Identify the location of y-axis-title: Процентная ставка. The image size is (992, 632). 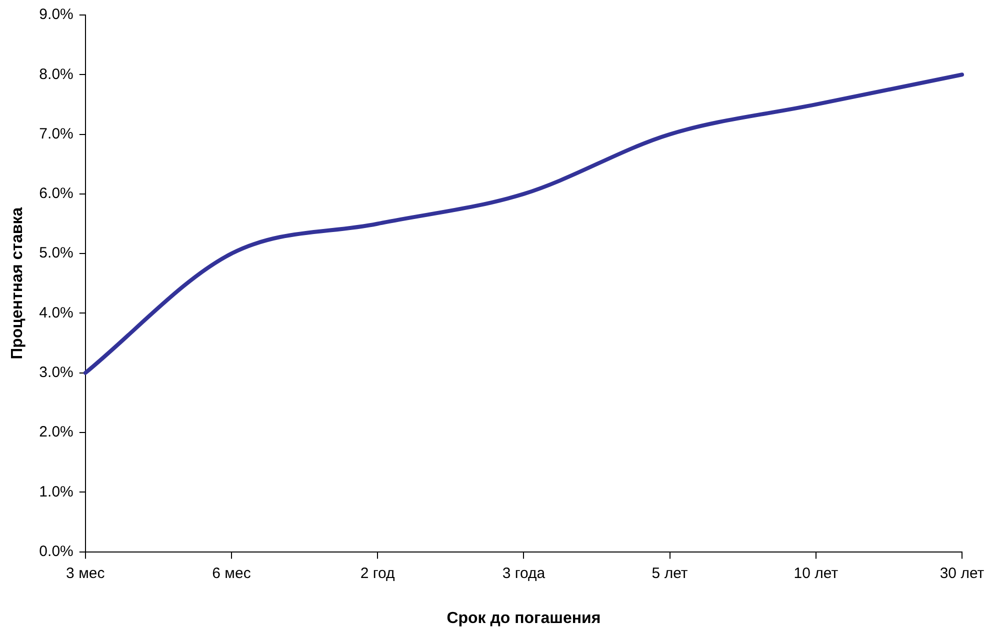
(17, 283).